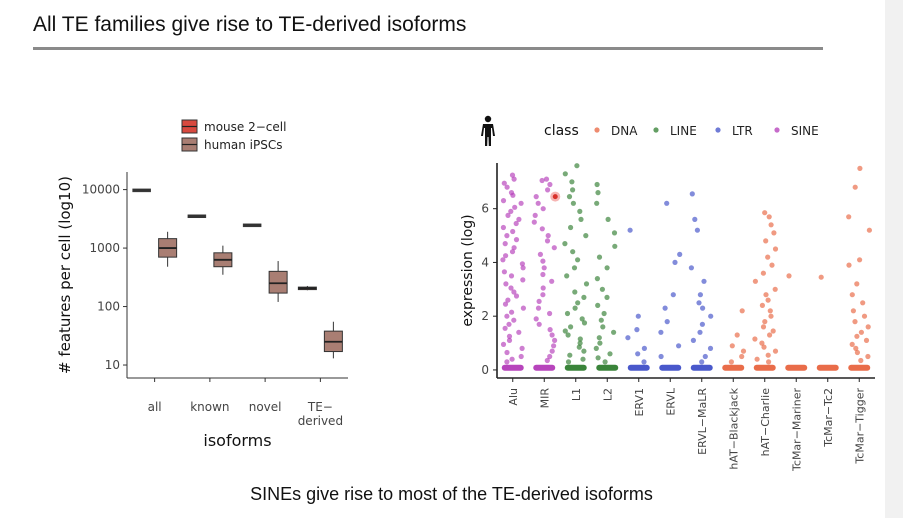  Describe the element at coordinates (155, 407) in the screenshot. I see `boxplot-x-tick-label: all` at that location.